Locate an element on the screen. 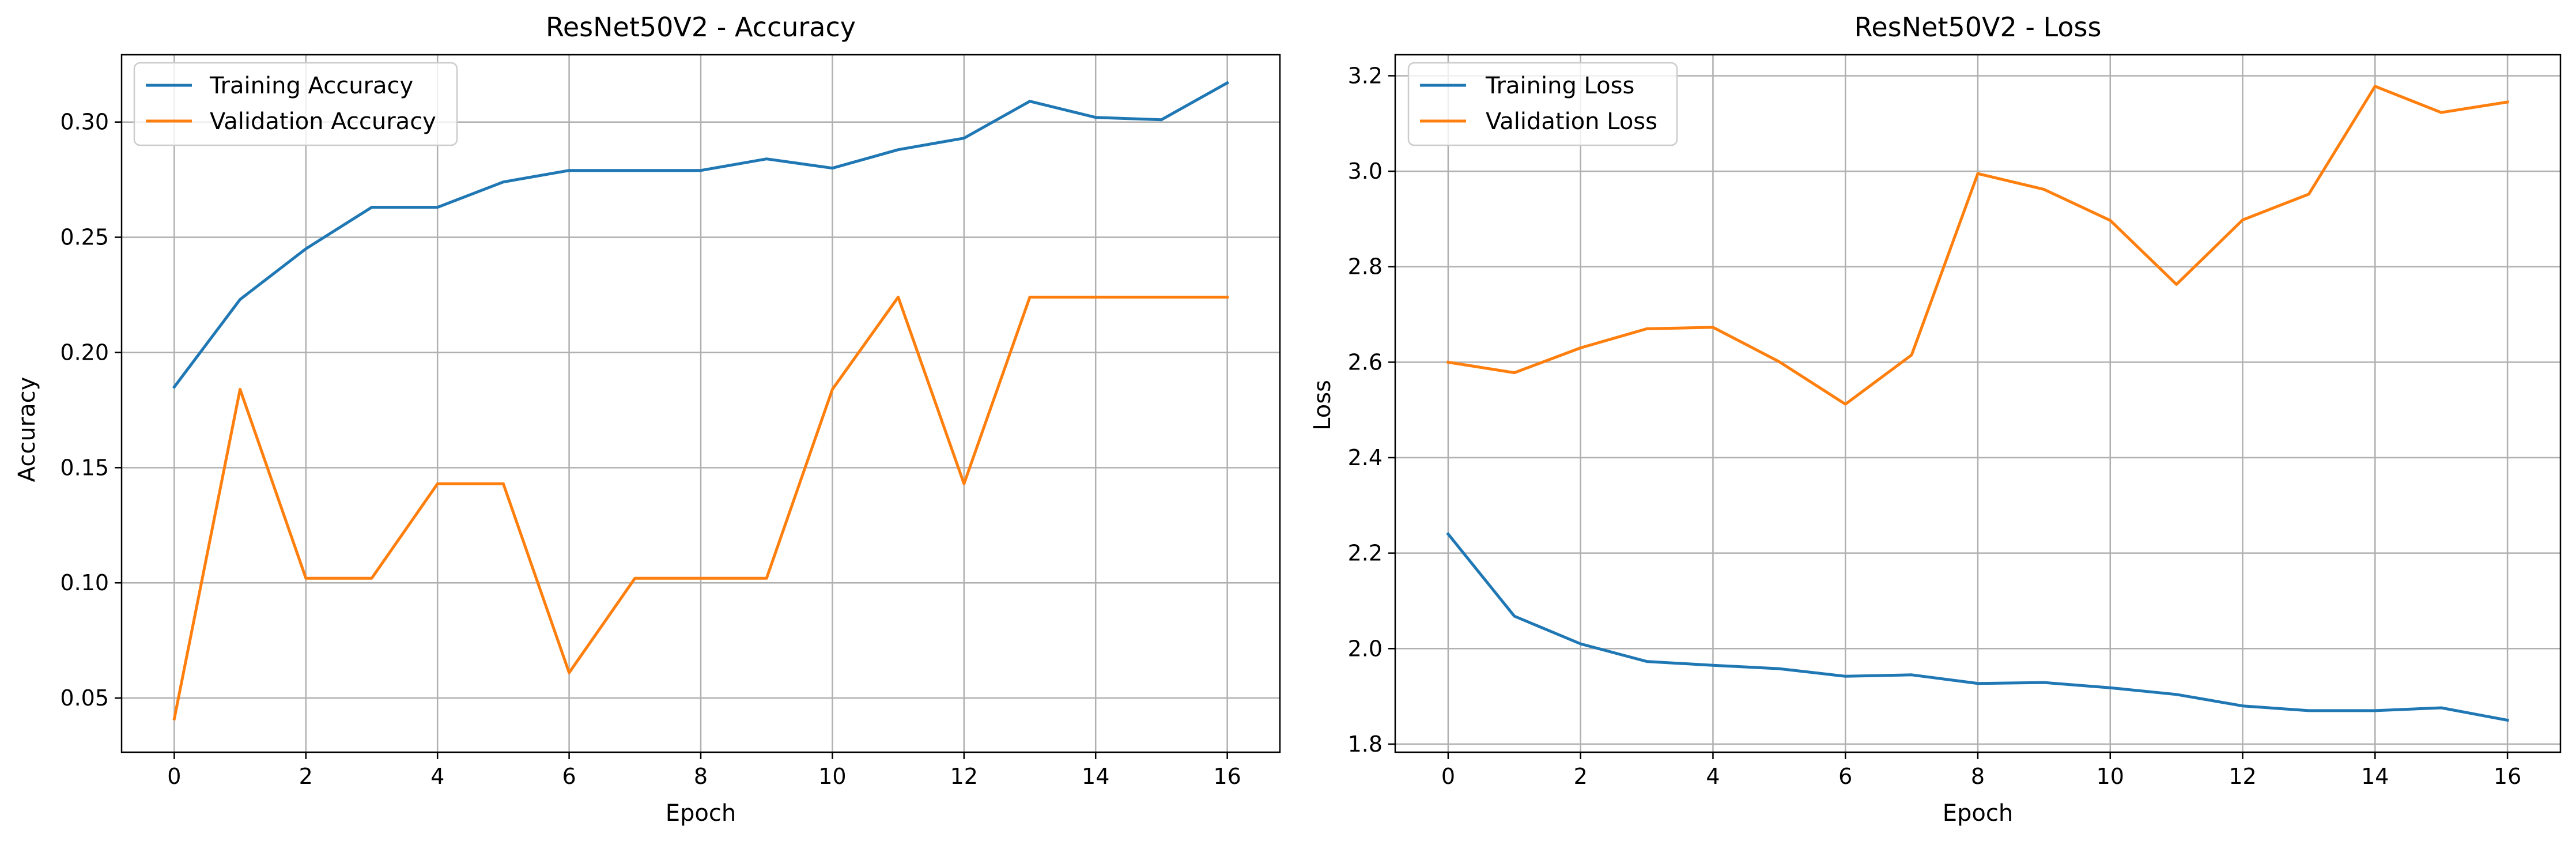  y-tick-label: 2.2 is located at coordinates (1365, 553).